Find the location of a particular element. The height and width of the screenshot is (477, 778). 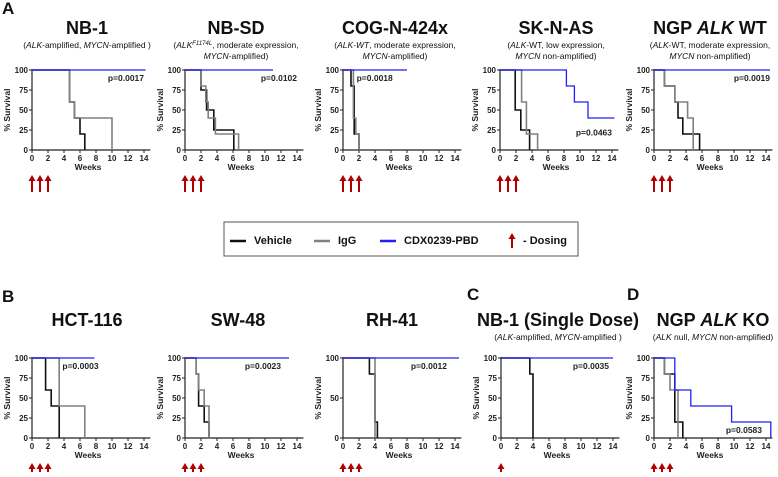

p-value-label: p=0.0018 is located at coordinates (375, 78).